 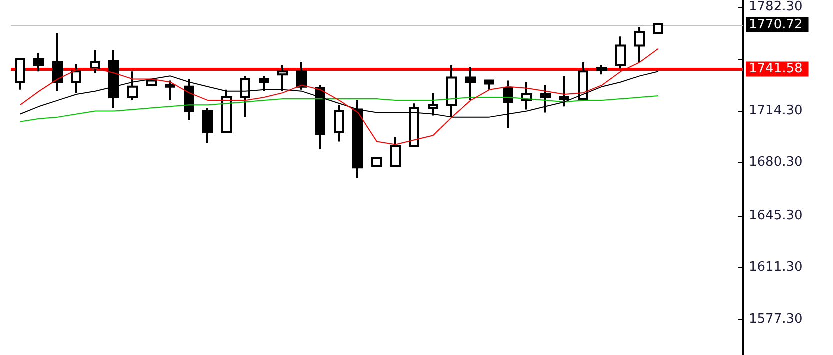 I want to click on y-tick-label: 1645.30, so click(x=776, y=216).